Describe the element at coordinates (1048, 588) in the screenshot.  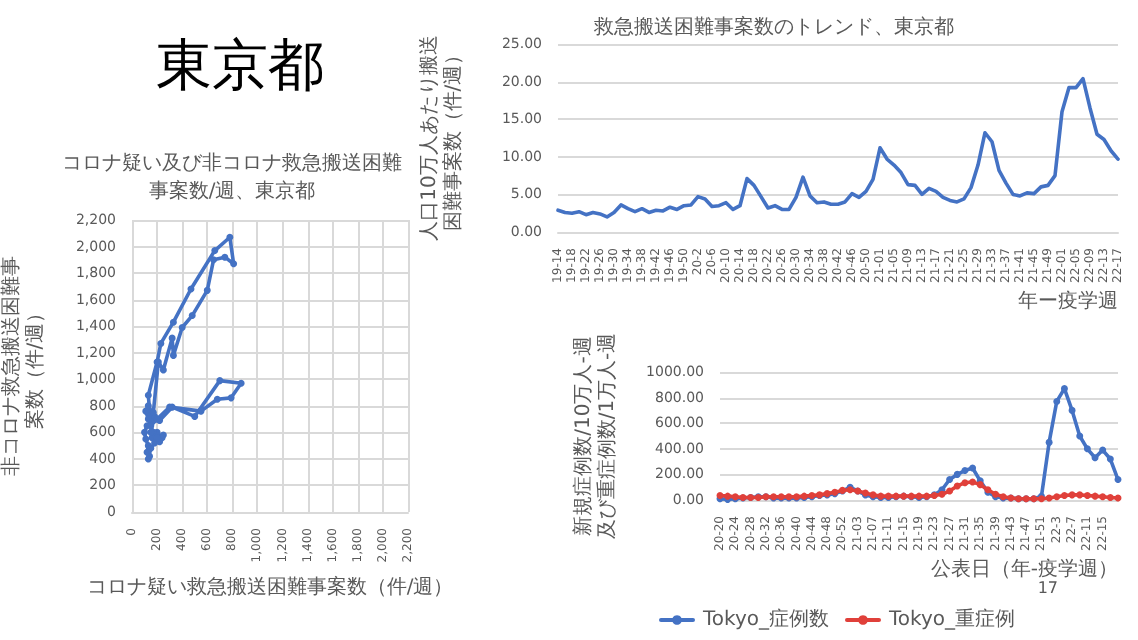
I see `text: 17` at that location.